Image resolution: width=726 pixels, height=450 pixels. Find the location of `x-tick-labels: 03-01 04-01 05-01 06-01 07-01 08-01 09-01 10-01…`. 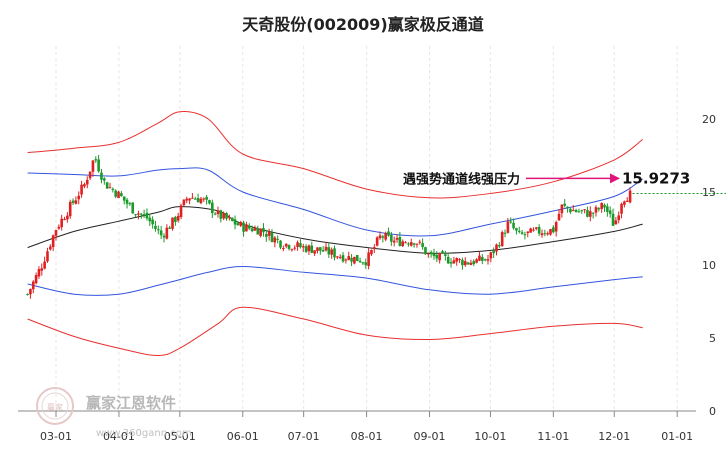

x-tick-labels: 03-01 04-01 05-01 06-01 07-01 08-01 09-01 10-01… is located at coordinates (366, 427).